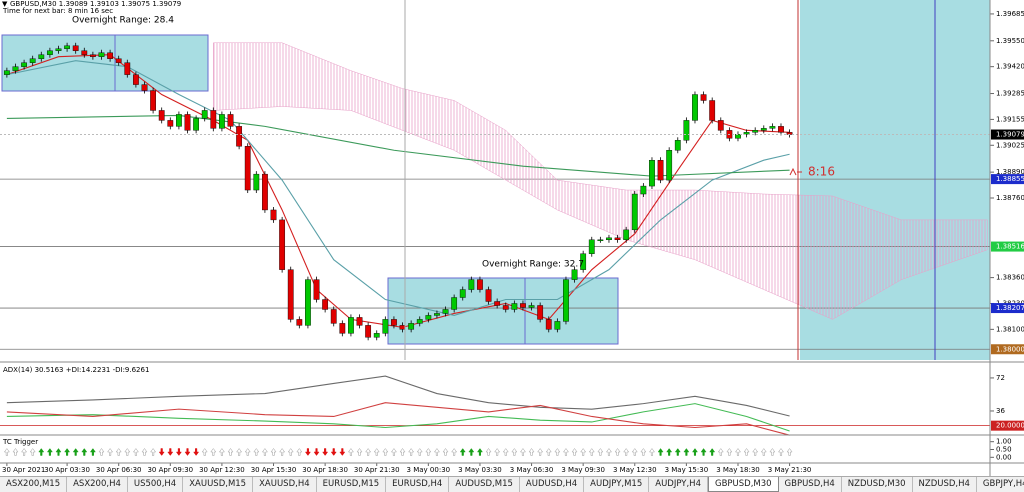  What do you see at coordinates (1004, 442) in the screenshot?
I see `y-tick-label: 1.00` at bounding box center [1004, 442].